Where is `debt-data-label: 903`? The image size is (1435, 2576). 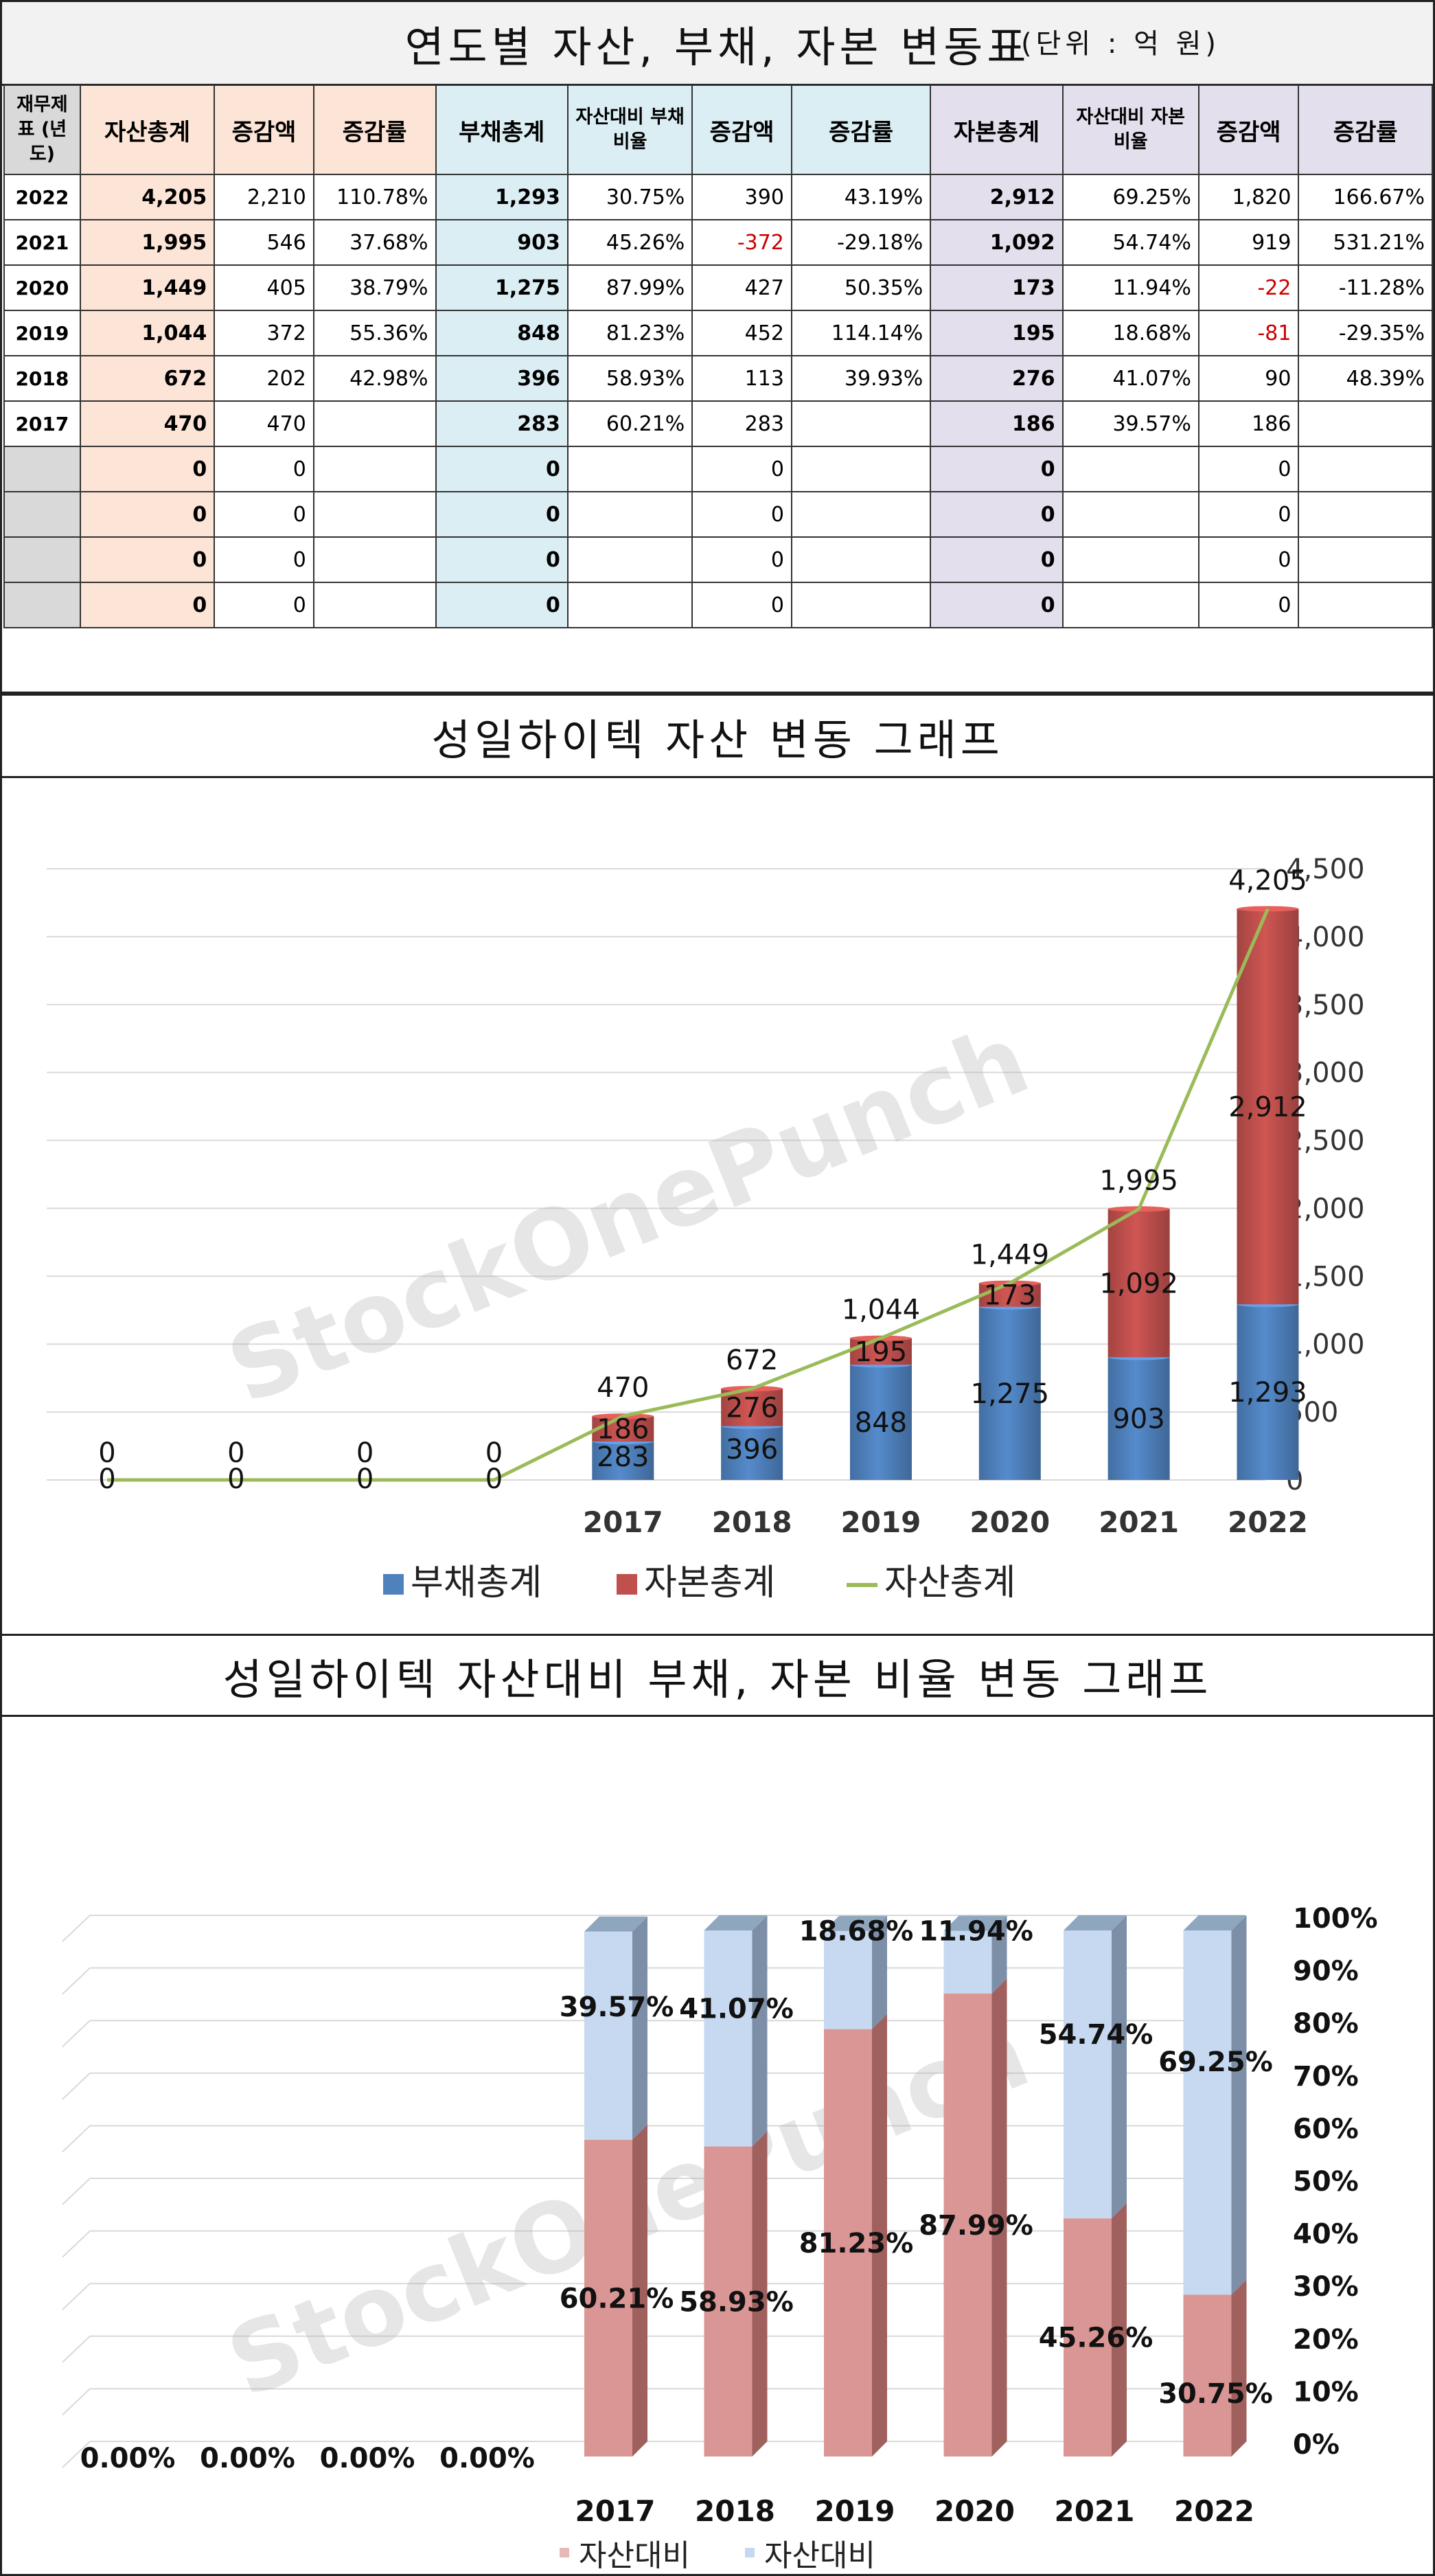
debt-data-label: 903 is located at coordinates (1138, 1419).